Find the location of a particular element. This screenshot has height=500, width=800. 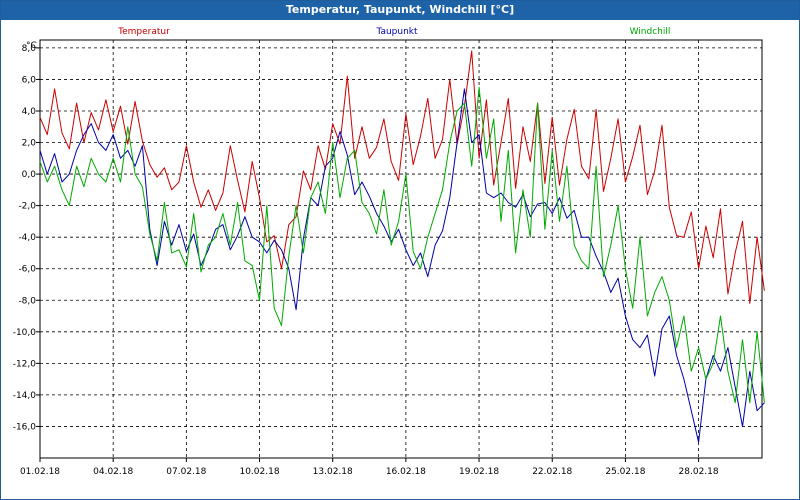

y-axis-unit: °C is located at coordinates (31, 46).